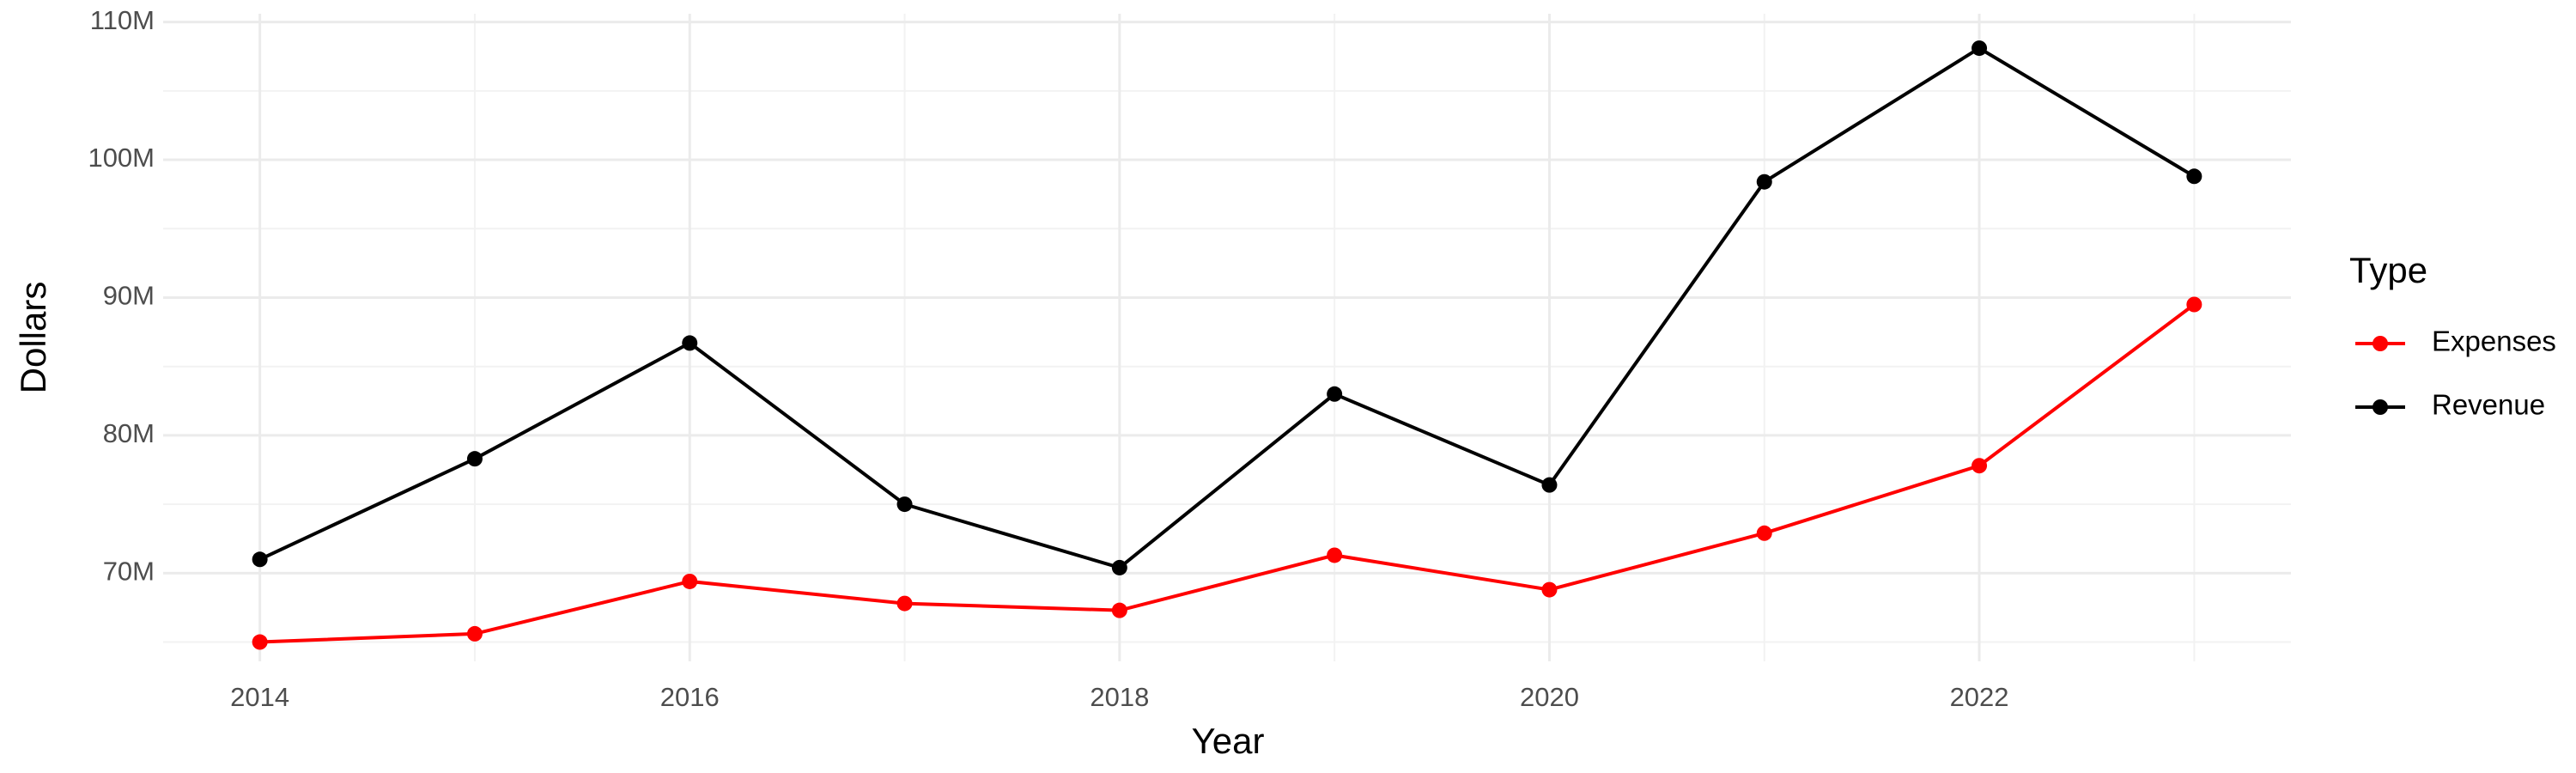 The image size is (2576, 773). Describe the element at coordinates (129, 572) in the screenshot. I see `y-tick-label: 70M` at that location.